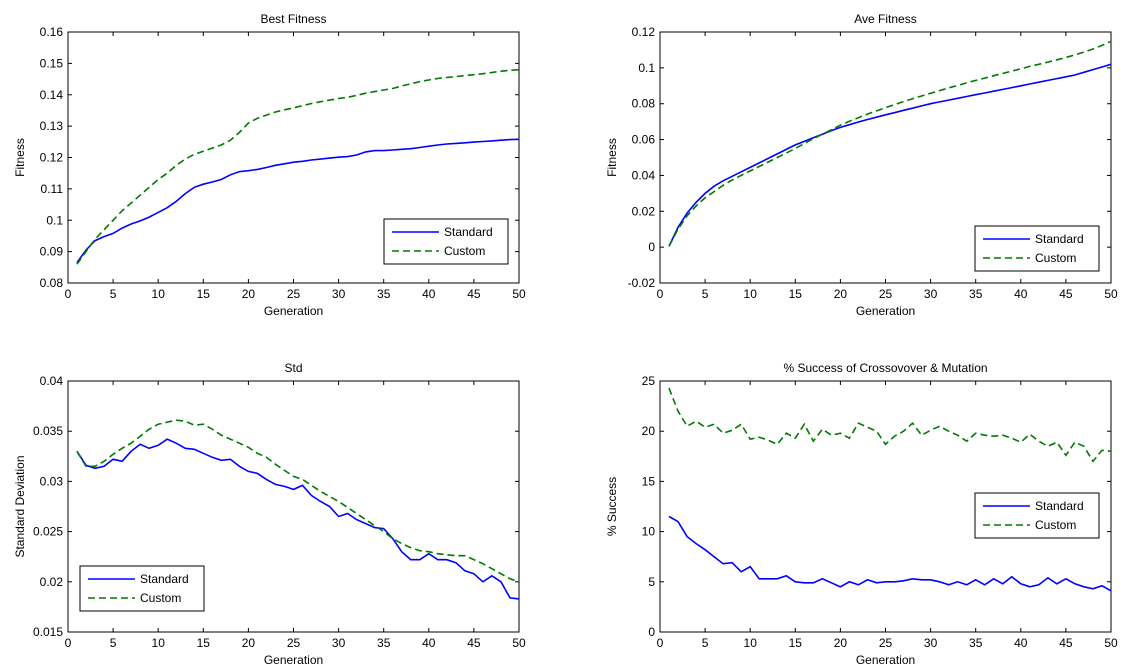 The image size is (1123, 671). What do you see at coordinates (649, 431) in the screenshot?
I see `y-tick-label: 20` at bounding box center [649, 431].